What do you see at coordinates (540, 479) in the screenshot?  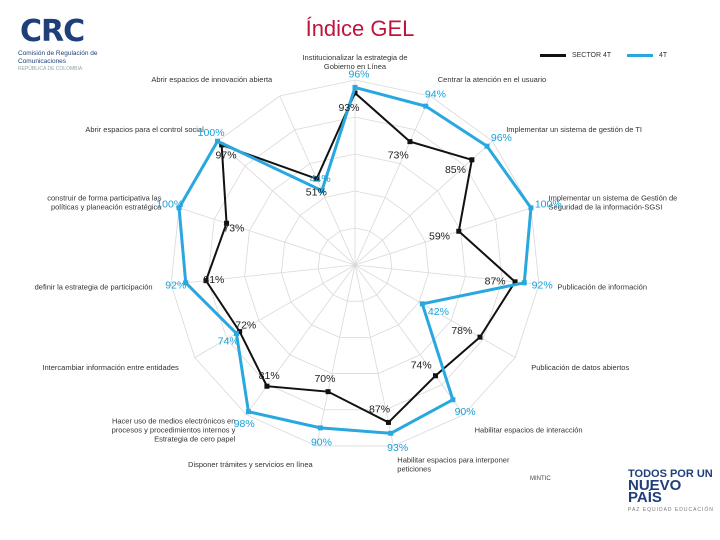 I see `mintic-logo: MINTIC` at bounding box center [540, 479].